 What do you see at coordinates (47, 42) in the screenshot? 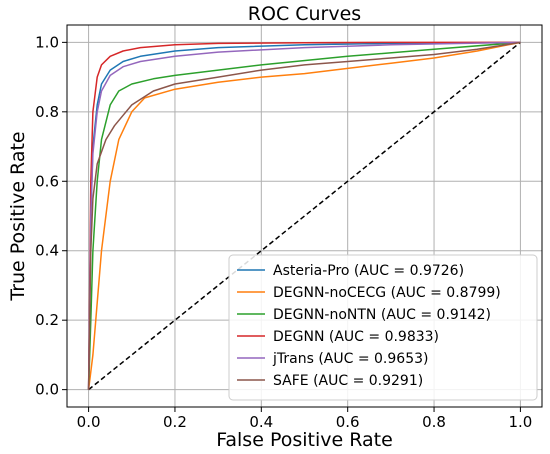
I see `y-tick-label: 1.0` at bounding box center [47, 42].